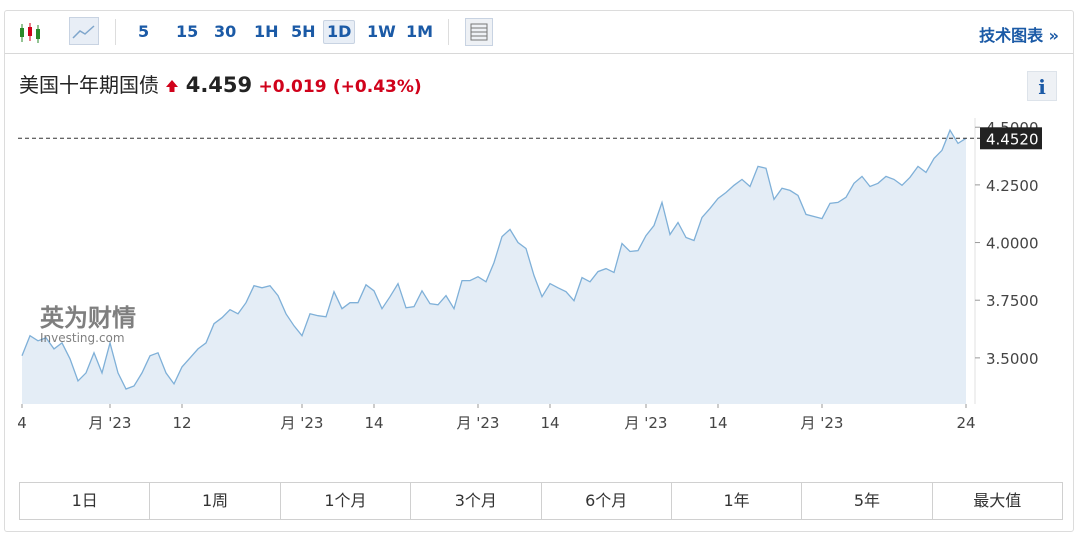 The image size is (1080, 535). Describe the element at coordinates (1012, 244) in the screenshot. I see `y-tick-label: 4.0000` at that location.